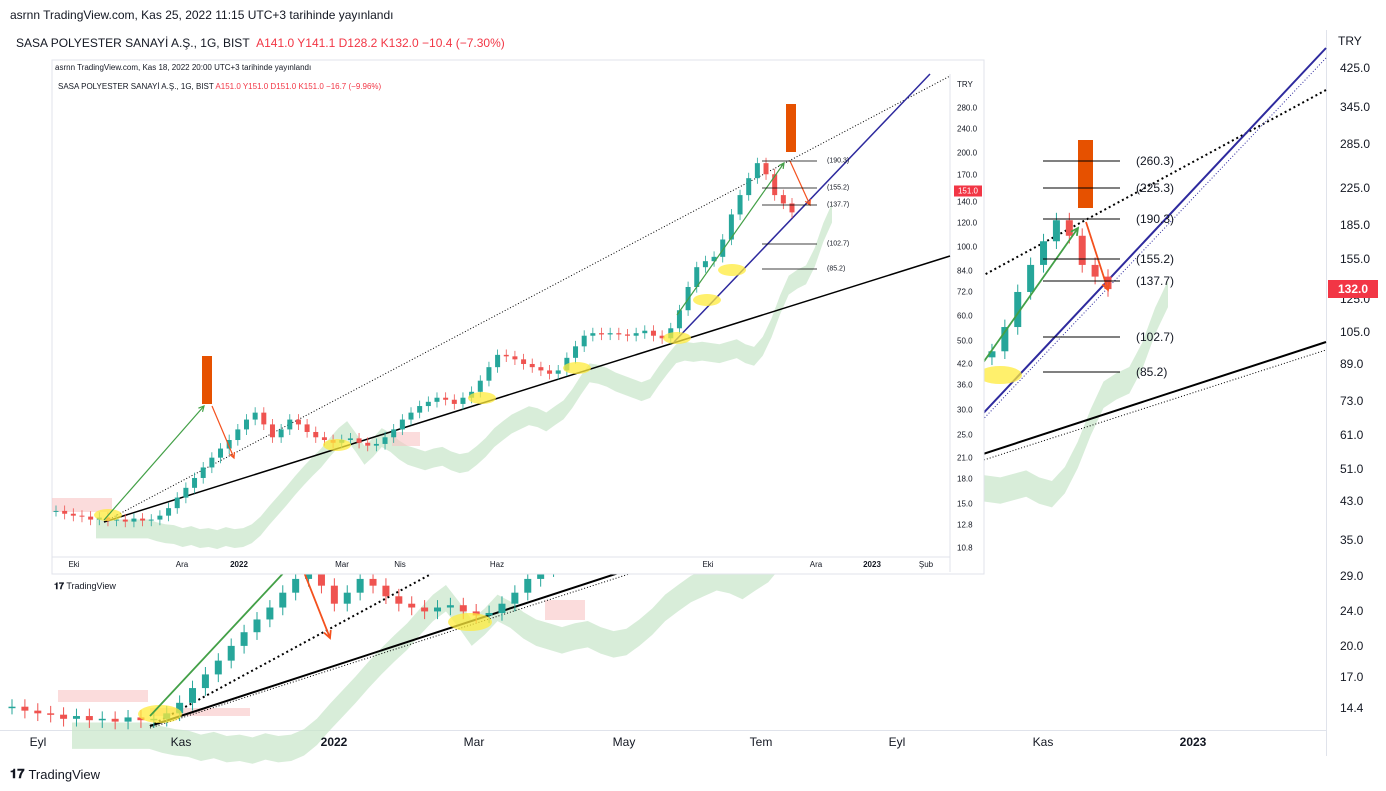 Image resolution: width=1386 pixels, height=791 pixels. I want to click on price-tick-label: 24.0, so click(1352, 611).